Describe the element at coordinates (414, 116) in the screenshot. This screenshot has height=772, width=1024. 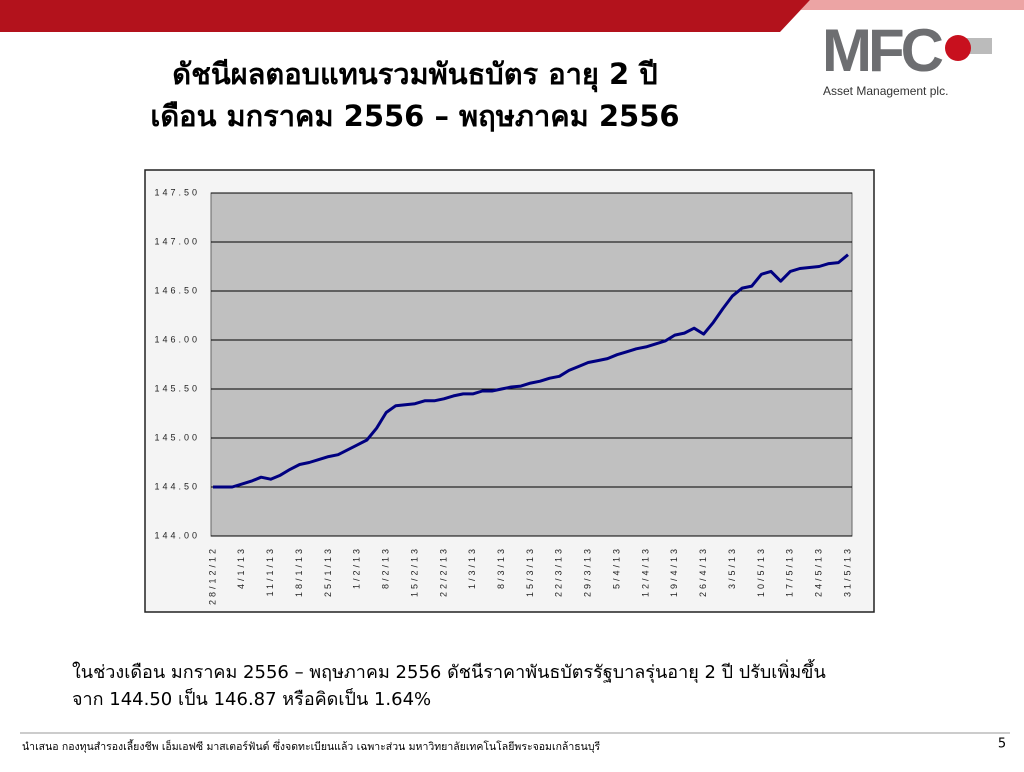
I see `slide-title: เดือน มกราคม 2556 – พฤษภาคม 2556` at that location.